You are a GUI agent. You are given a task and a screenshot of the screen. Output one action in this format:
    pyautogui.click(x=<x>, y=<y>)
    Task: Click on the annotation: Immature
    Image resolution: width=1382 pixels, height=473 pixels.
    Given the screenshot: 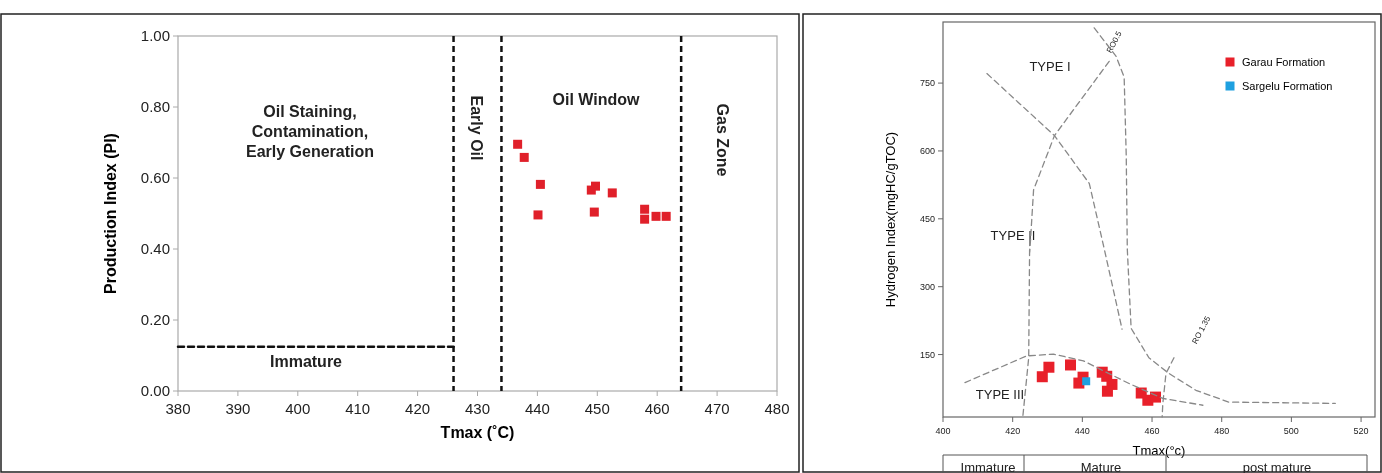 What is the action you would take?
    pyautogui.click(x=306, y=361)
    